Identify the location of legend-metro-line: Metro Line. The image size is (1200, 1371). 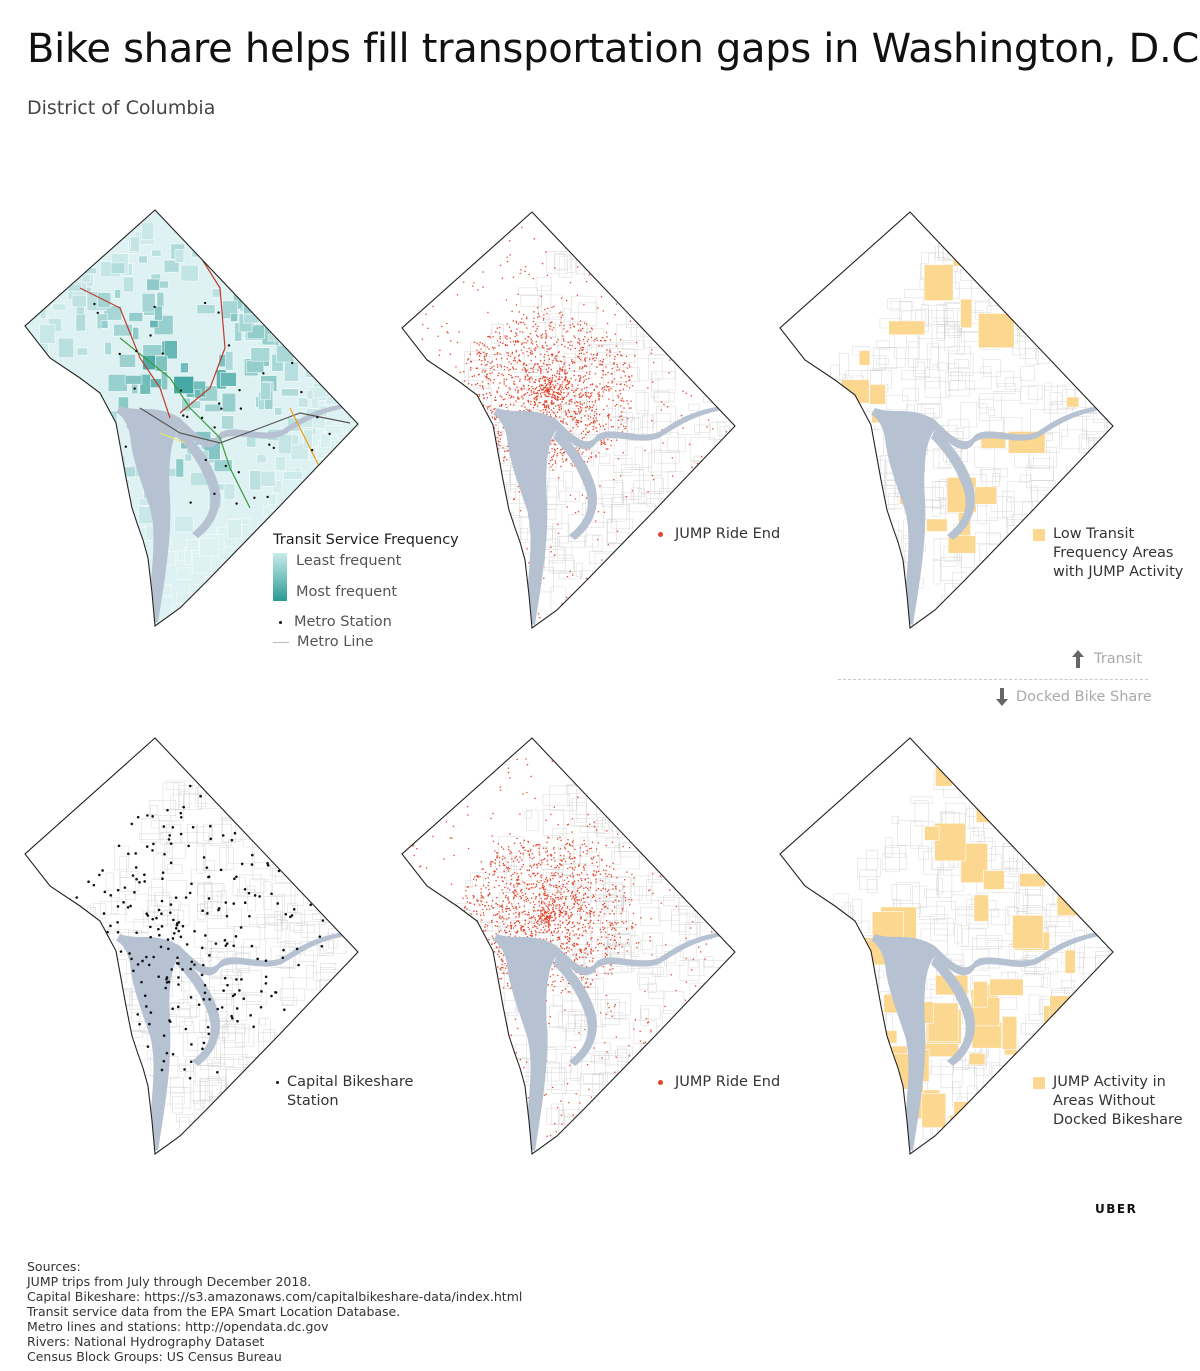
(335, 642).